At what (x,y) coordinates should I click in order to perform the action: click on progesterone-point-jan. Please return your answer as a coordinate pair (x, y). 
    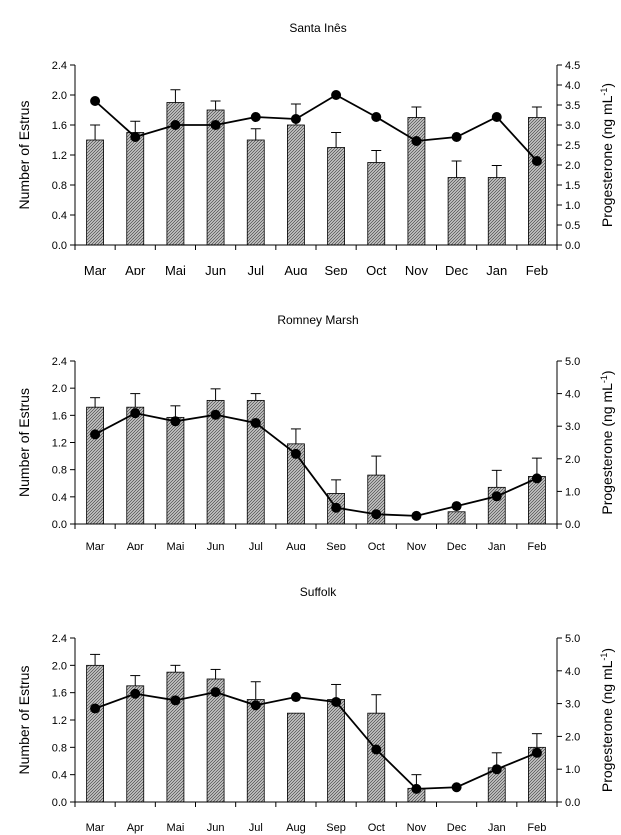
    Looking at the image, I should click on (496, 496).